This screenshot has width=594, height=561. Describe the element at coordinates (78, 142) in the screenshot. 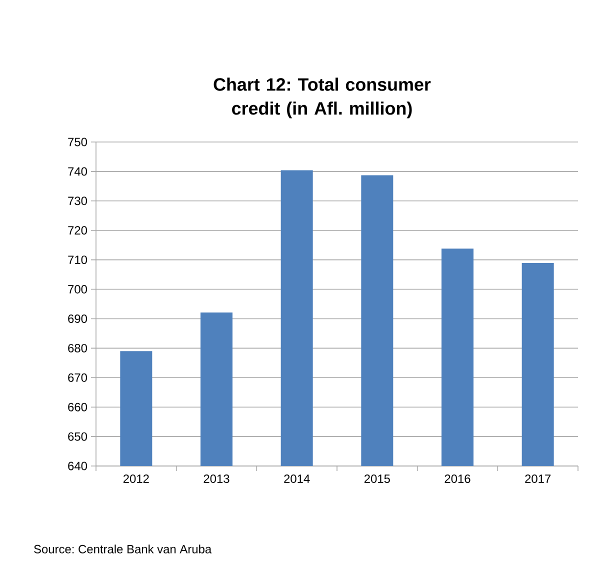

I see `y-tick-label: 750` at that location.